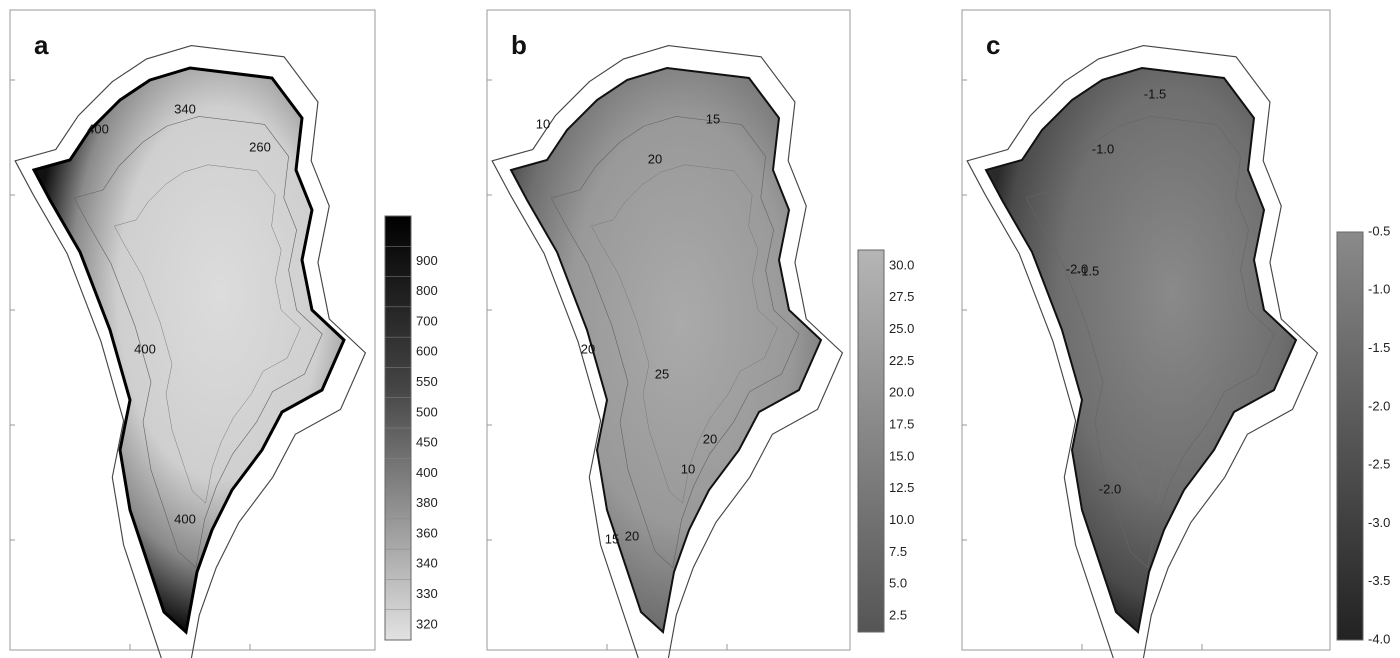 The height and width of the screenshot is (658, 1400). Describe the element at coordinates (1379, 405) in the screenshot. I see `colorbar-label: -2.0` at that location.